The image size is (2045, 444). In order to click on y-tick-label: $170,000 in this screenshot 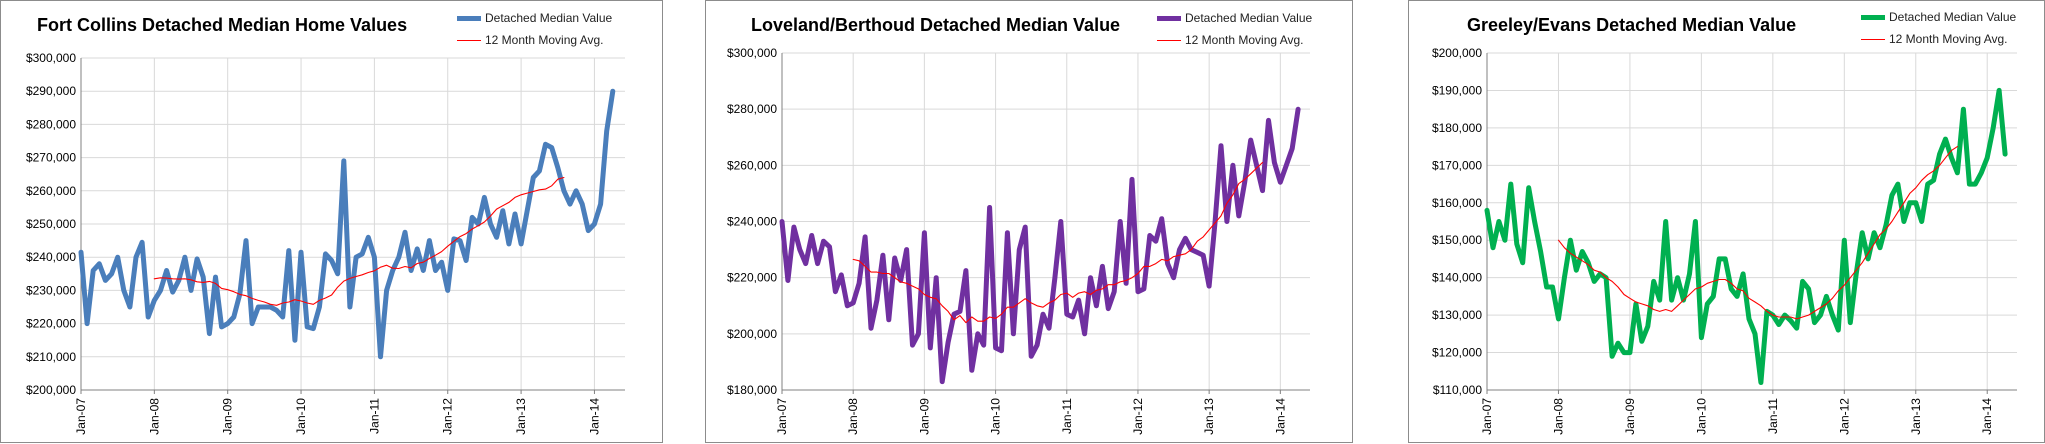, I will do `click(1457, 165)`.